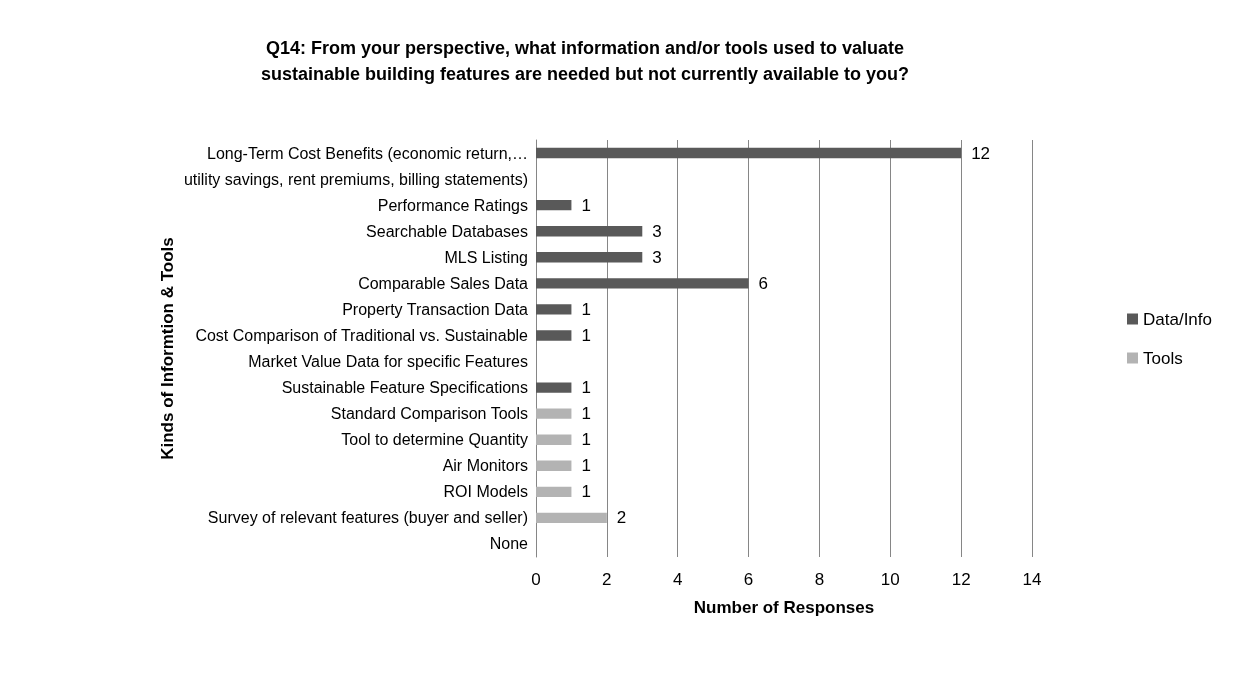 The height and width of the screenshot is (677, 1237). Describe the element at coordinates (443, 283) in the screenshot. I see `y-tick-label: Comparable Sales Data` at that location.